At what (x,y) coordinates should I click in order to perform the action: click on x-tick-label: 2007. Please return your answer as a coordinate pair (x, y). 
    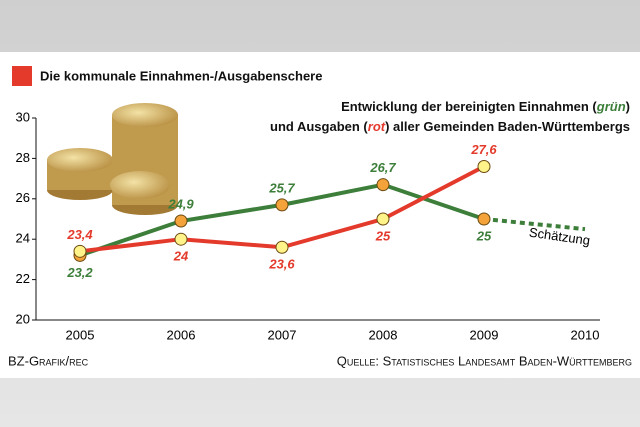
    Looking at the image, I should click on (282, 334).